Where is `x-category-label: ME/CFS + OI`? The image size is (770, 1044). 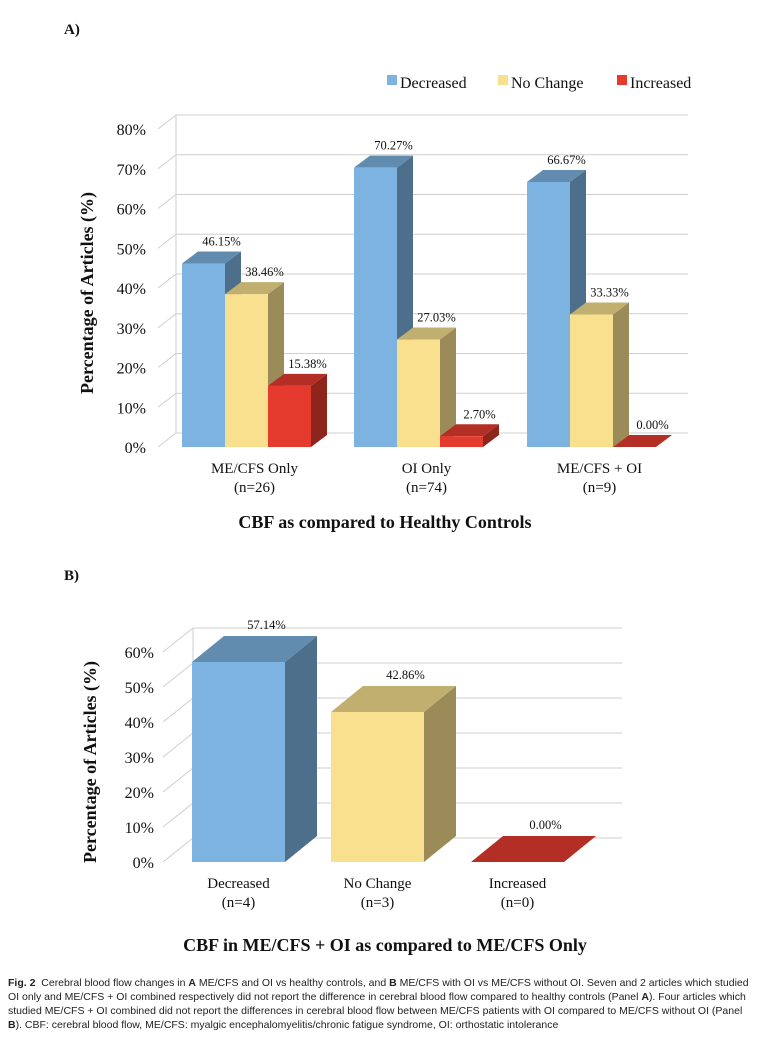
x-category-label: ME/CFS + OI is located at coordinates (599, 469).